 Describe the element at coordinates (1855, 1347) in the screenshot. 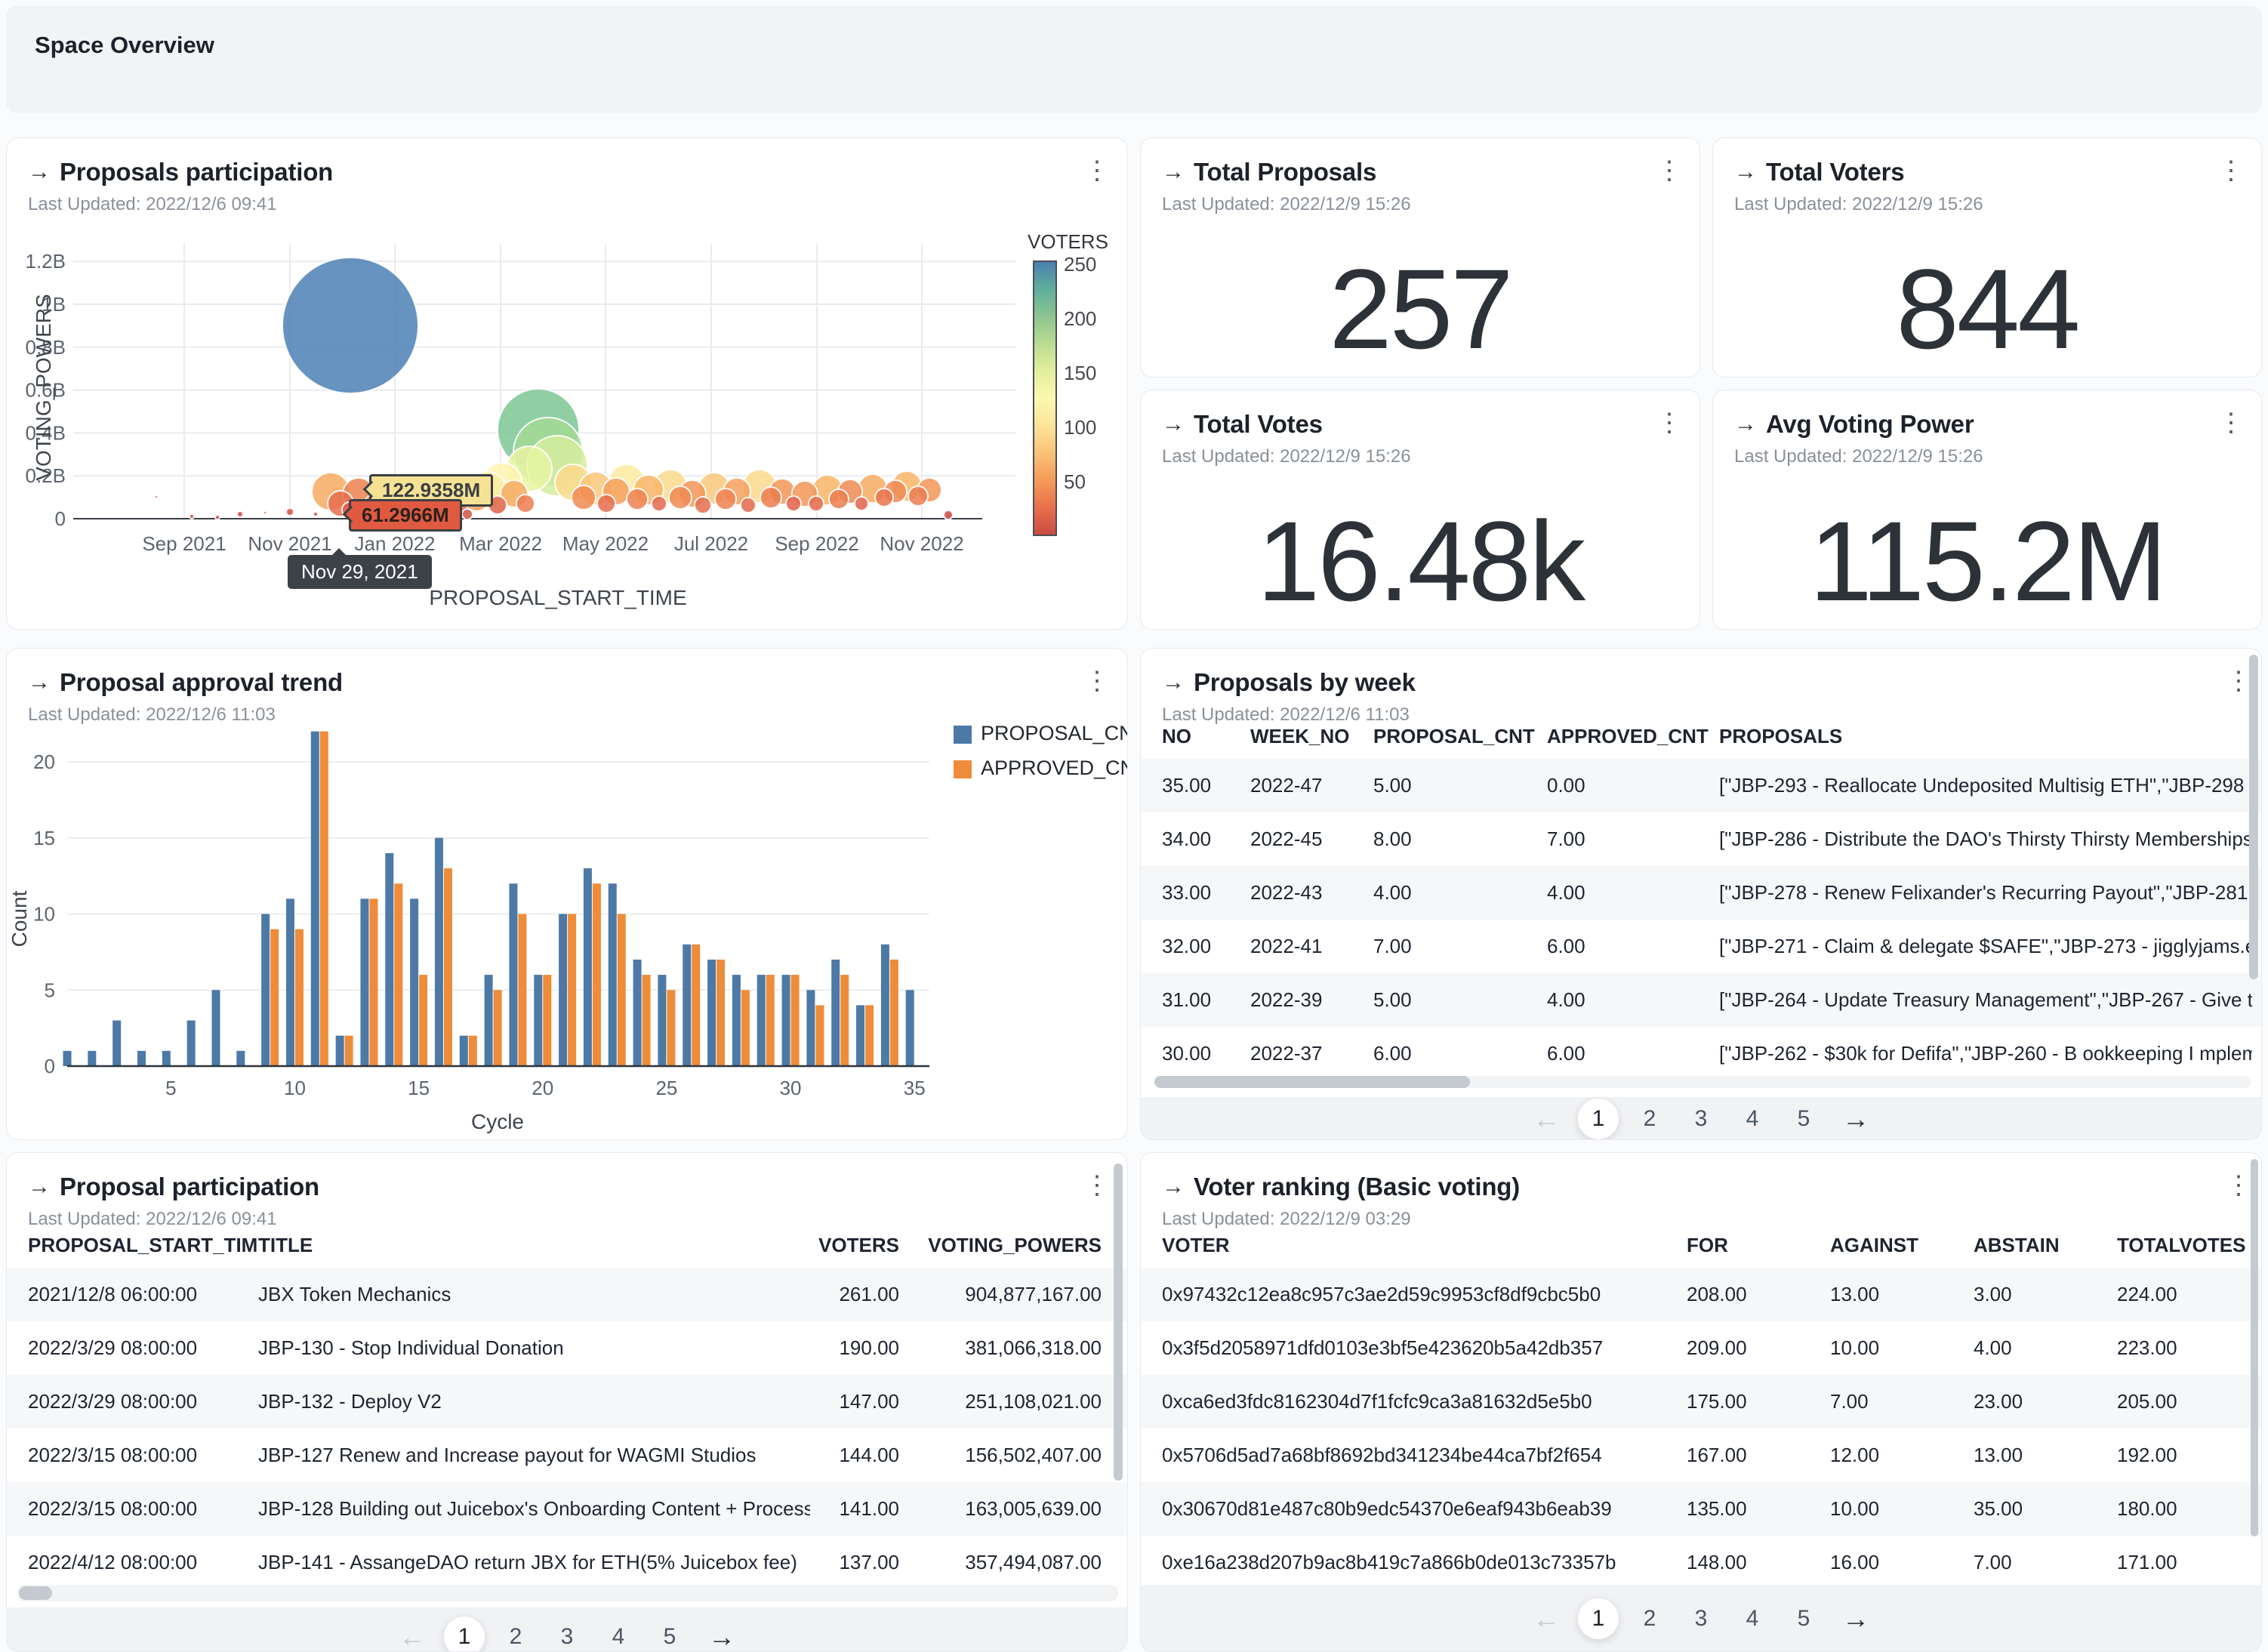

I see `table-cell: 10.00` at that location.